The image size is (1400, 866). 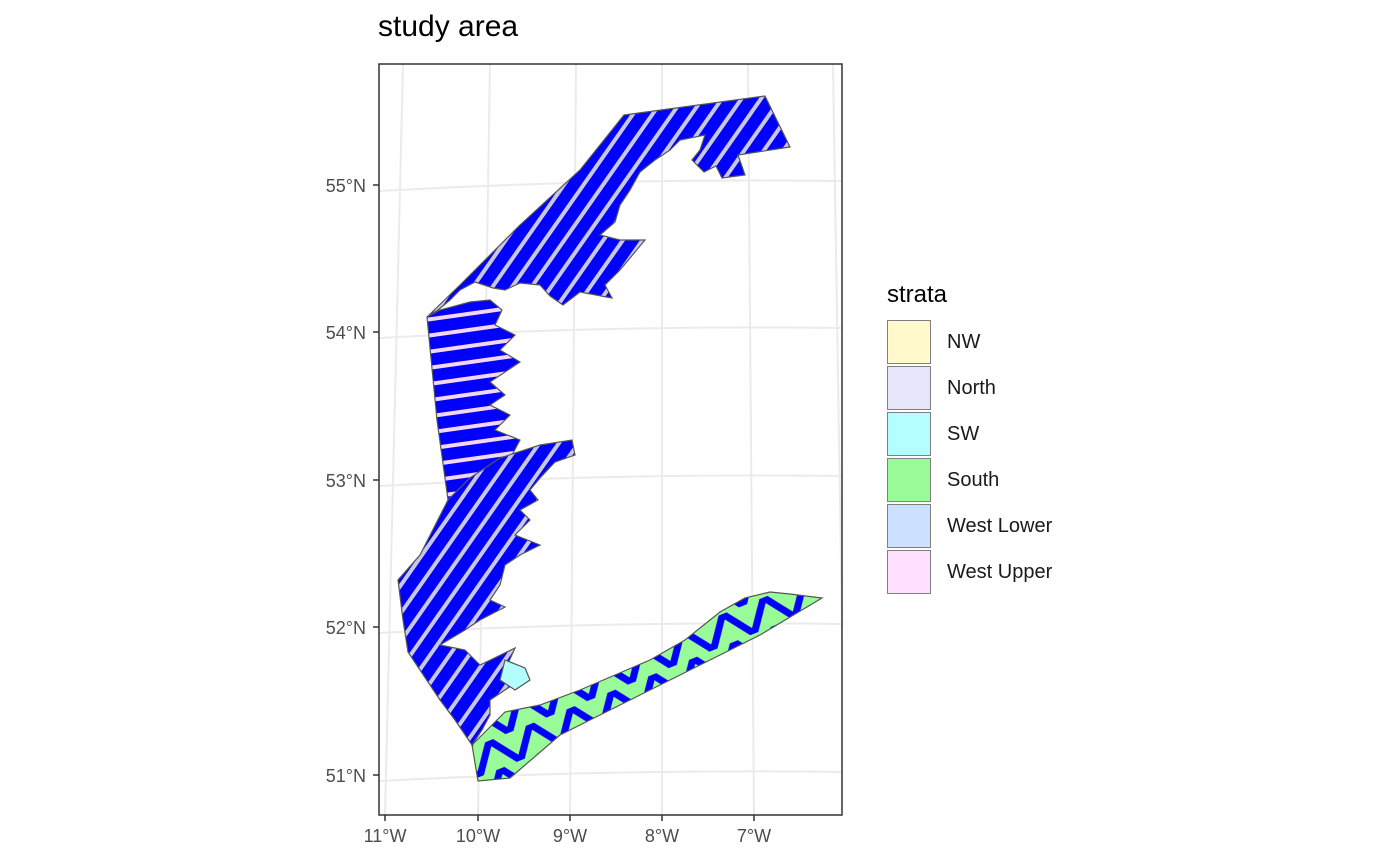 I want to click on y-tick-label: 53°N, so click(x=346, y=481).